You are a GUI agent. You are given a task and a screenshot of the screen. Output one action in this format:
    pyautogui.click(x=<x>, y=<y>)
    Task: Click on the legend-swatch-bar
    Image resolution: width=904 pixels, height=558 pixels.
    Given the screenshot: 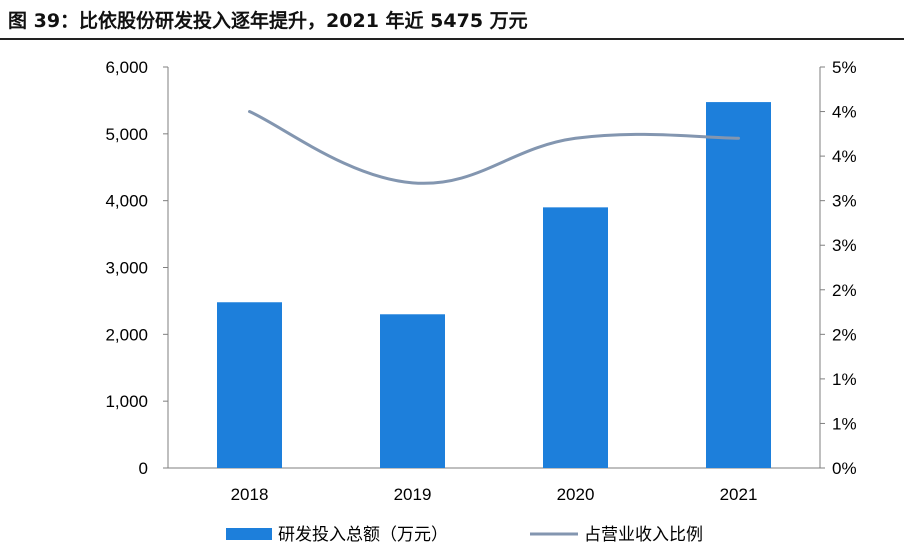 What is the action you would take?
    pyautogui.click(x=249, y=534)
    